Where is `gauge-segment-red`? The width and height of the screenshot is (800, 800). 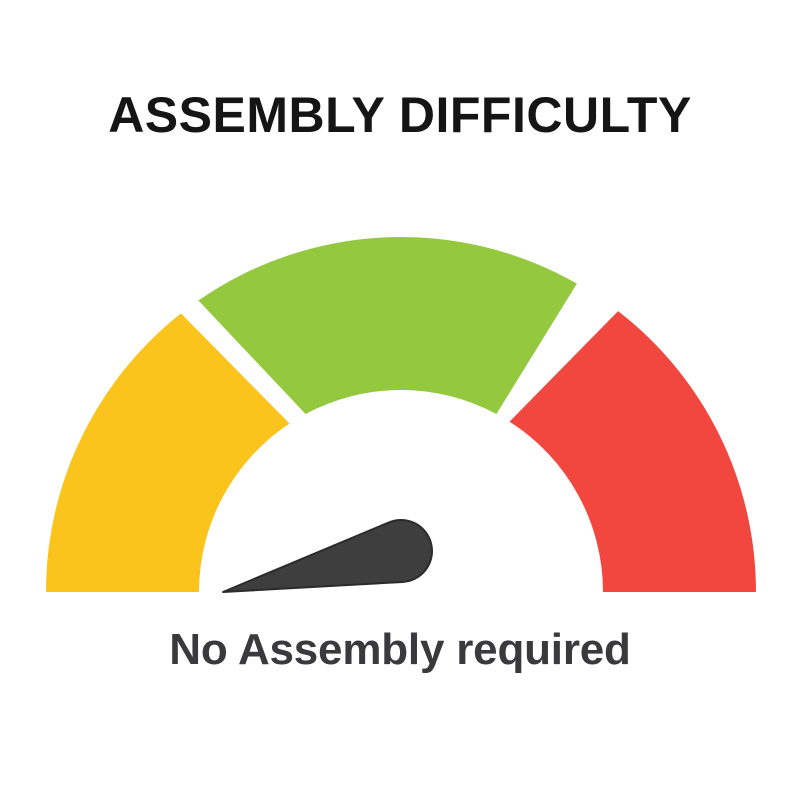 gauge-segment-red is located at coordinates (632, 451).